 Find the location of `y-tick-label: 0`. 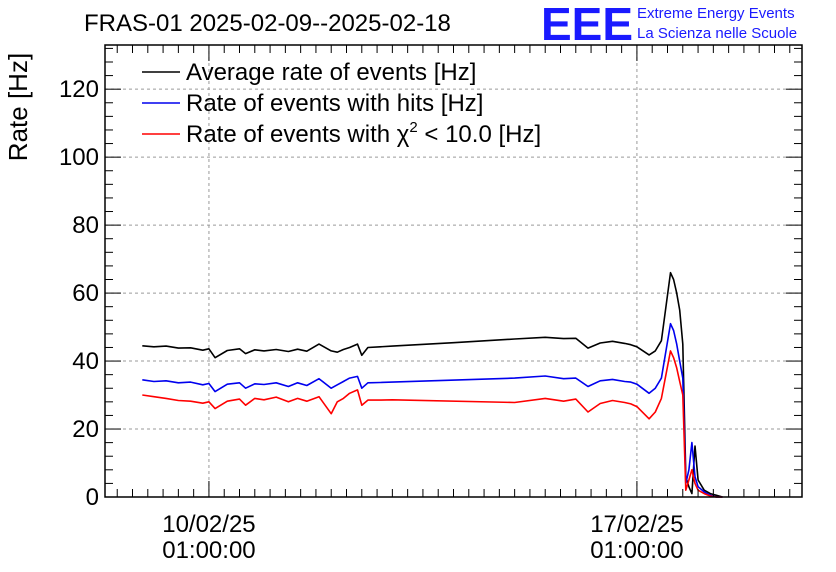

y-tick-label: 0 is located at coordinates (92, 497).